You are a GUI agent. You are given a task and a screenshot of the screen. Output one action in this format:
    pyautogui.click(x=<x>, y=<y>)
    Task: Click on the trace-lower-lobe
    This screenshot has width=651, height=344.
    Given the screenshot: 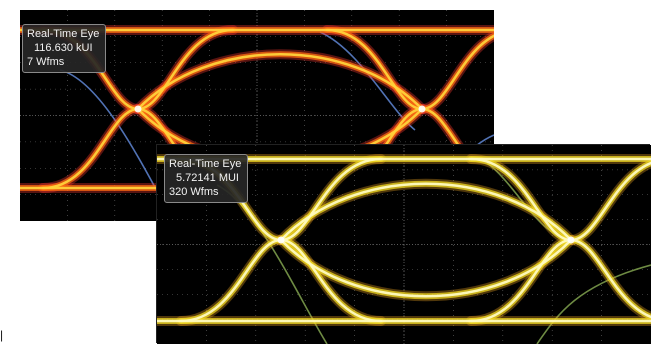 What is the action you would take?
    pyautogui.click(x=426, y=268)
    